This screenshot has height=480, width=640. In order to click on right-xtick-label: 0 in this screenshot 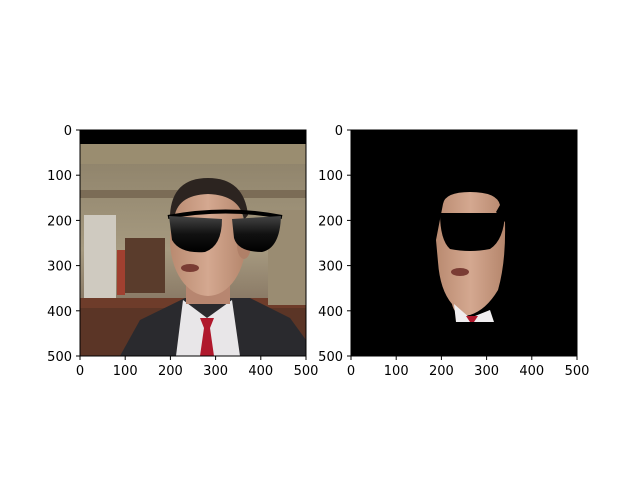, I will do `click(351, 371)`.